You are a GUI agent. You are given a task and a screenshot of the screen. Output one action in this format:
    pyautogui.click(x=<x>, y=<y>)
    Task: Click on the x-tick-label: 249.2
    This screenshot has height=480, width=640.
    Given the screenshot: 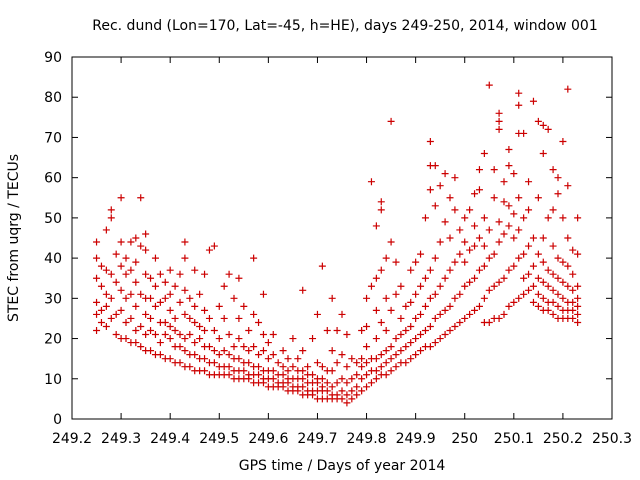 What is the action you would take?
    pyautogui.click(x=72, y=439)
    